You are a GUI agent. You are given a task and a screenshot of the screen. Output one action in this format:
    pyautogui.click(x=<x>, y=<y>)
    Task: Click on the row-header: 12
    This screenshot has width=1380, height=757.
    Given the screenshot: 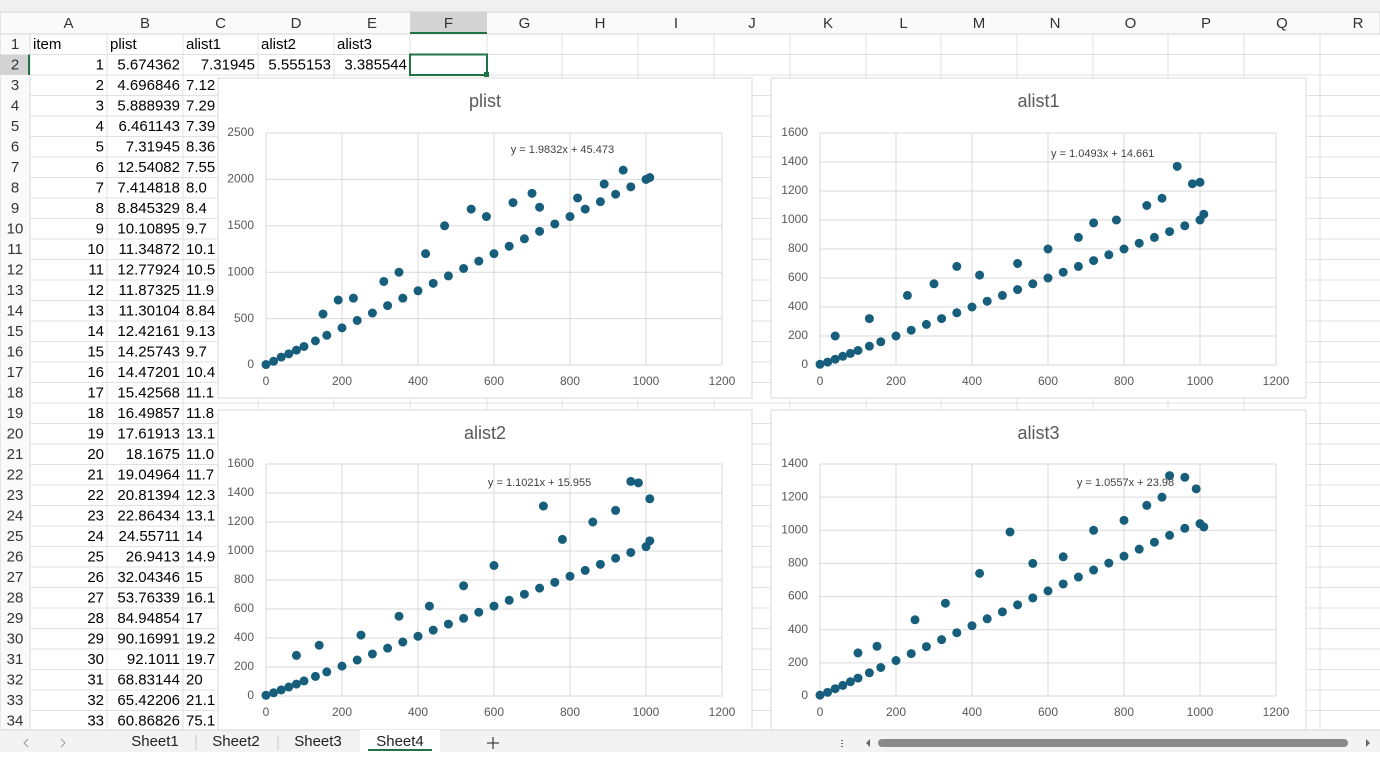 What is the action you would take?
    pyautogui.click(x=15, y=270)
    